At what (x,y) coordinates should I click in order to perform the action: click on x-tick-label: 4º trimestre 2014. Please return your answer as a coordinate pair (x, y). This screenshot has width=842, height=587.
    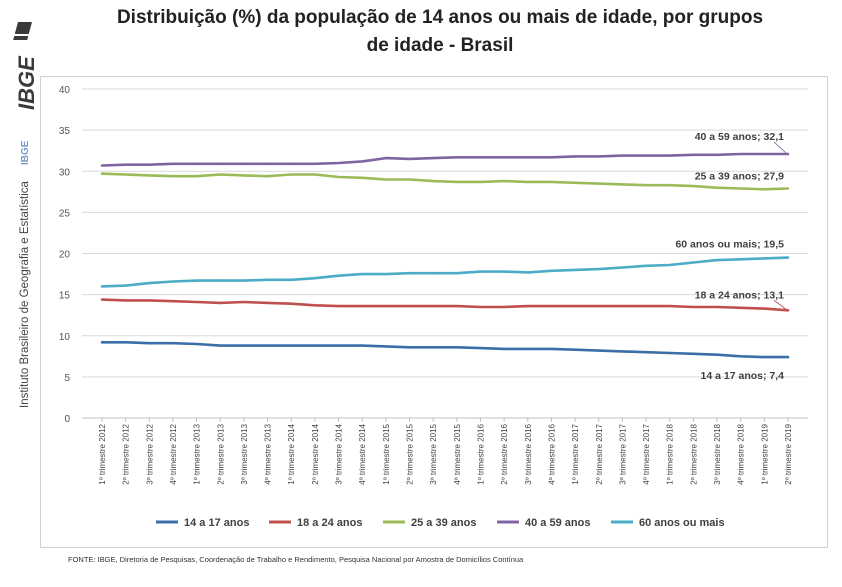
    Looking at the image, I should click on (362, 453).